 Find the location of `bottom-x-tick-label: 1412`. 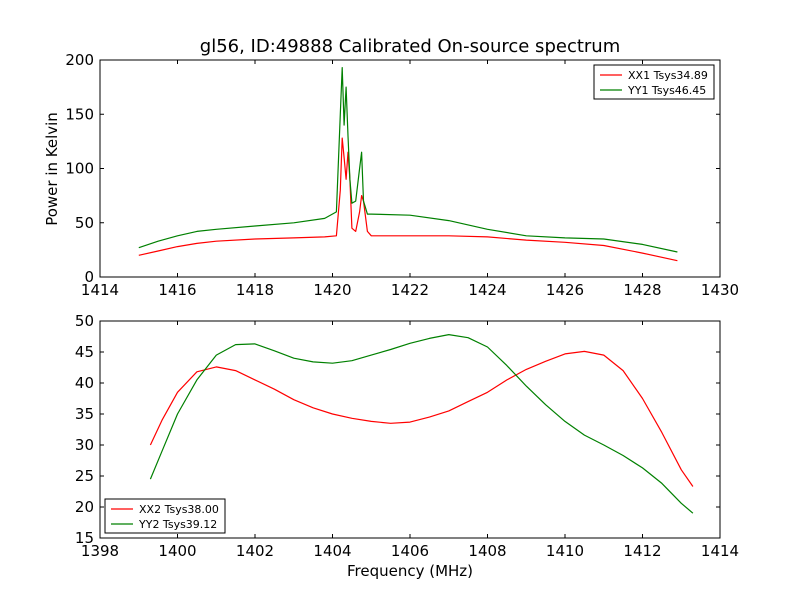

bottom-x-tick-label: 1412 is located at coordinates (642, 551).